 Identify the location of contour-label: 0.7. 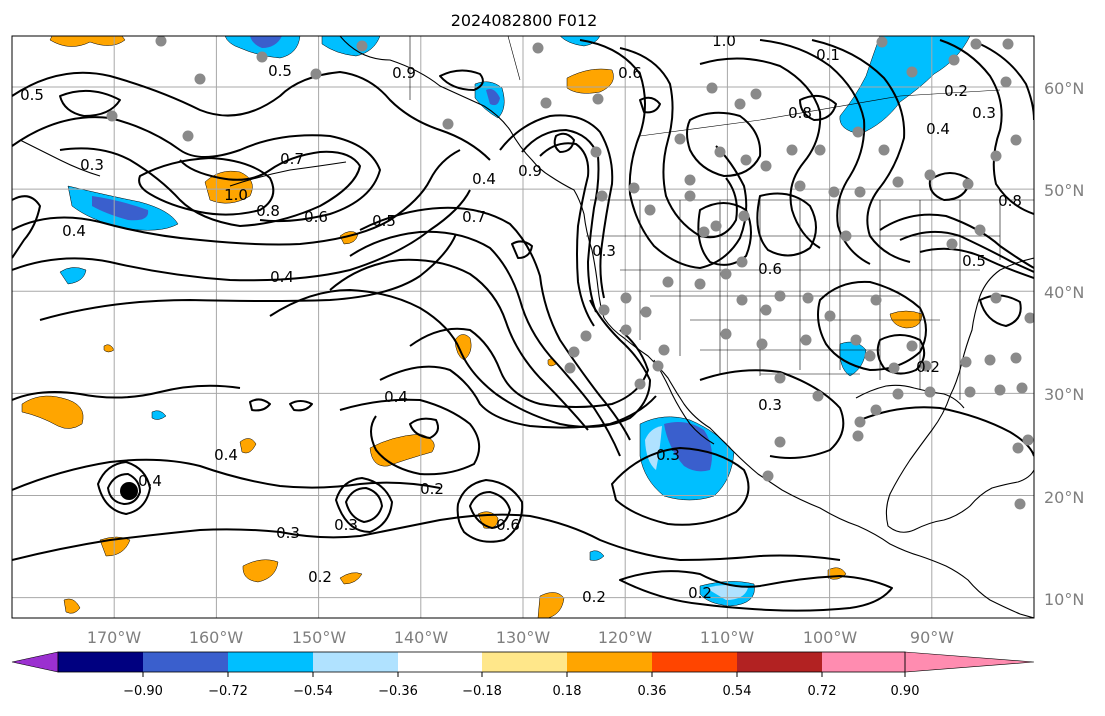
(474, 217).